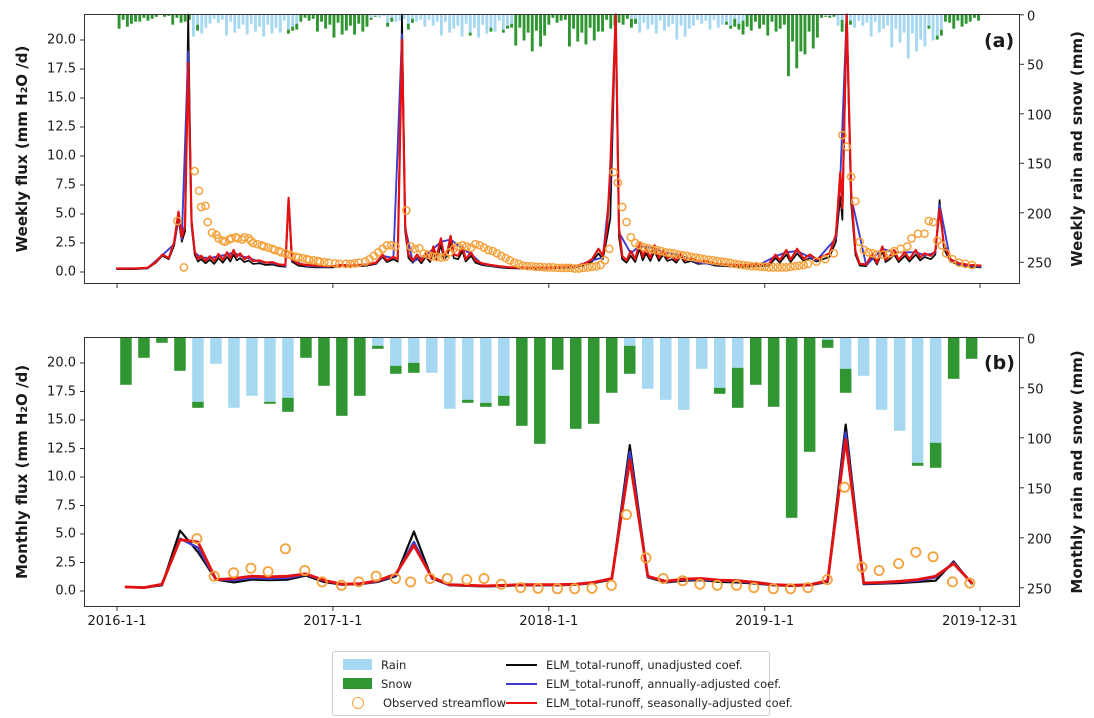 The width and height of the screenshot is (1094, 718). I want to click on legend-item-unadjusted: ELM_total-runoff, unadjusted coef., so click(649, 665).